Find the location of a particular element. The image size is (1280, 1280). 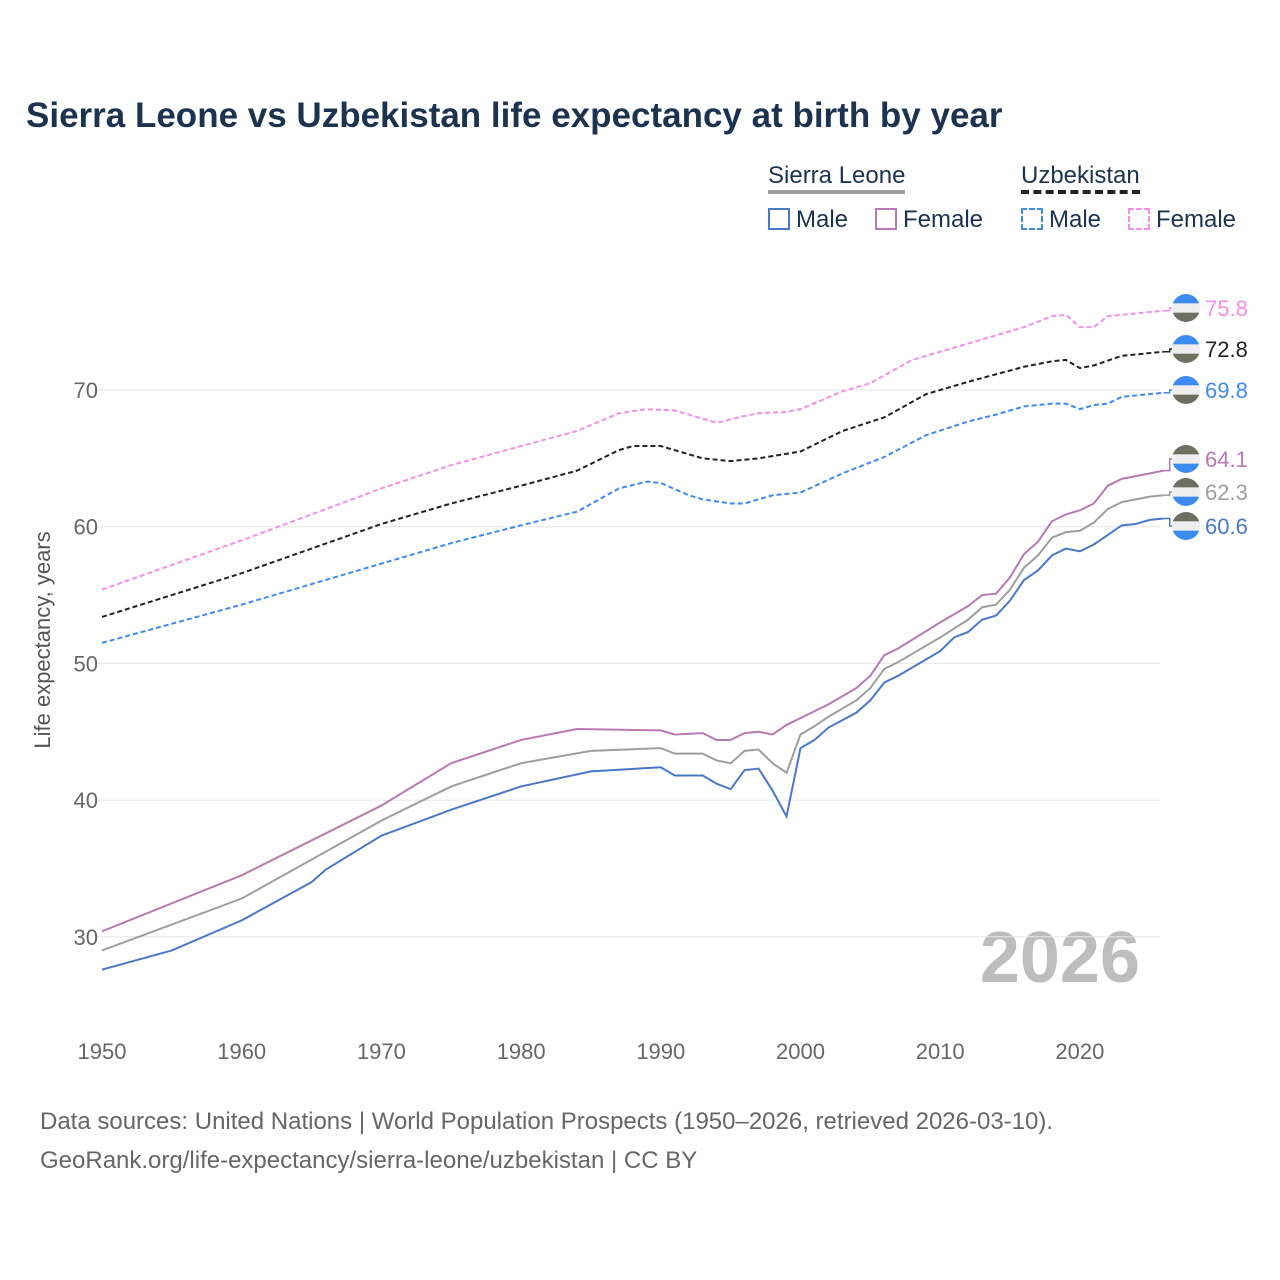

x-tick-label: 1950 is located at coordinates (102, 1051).